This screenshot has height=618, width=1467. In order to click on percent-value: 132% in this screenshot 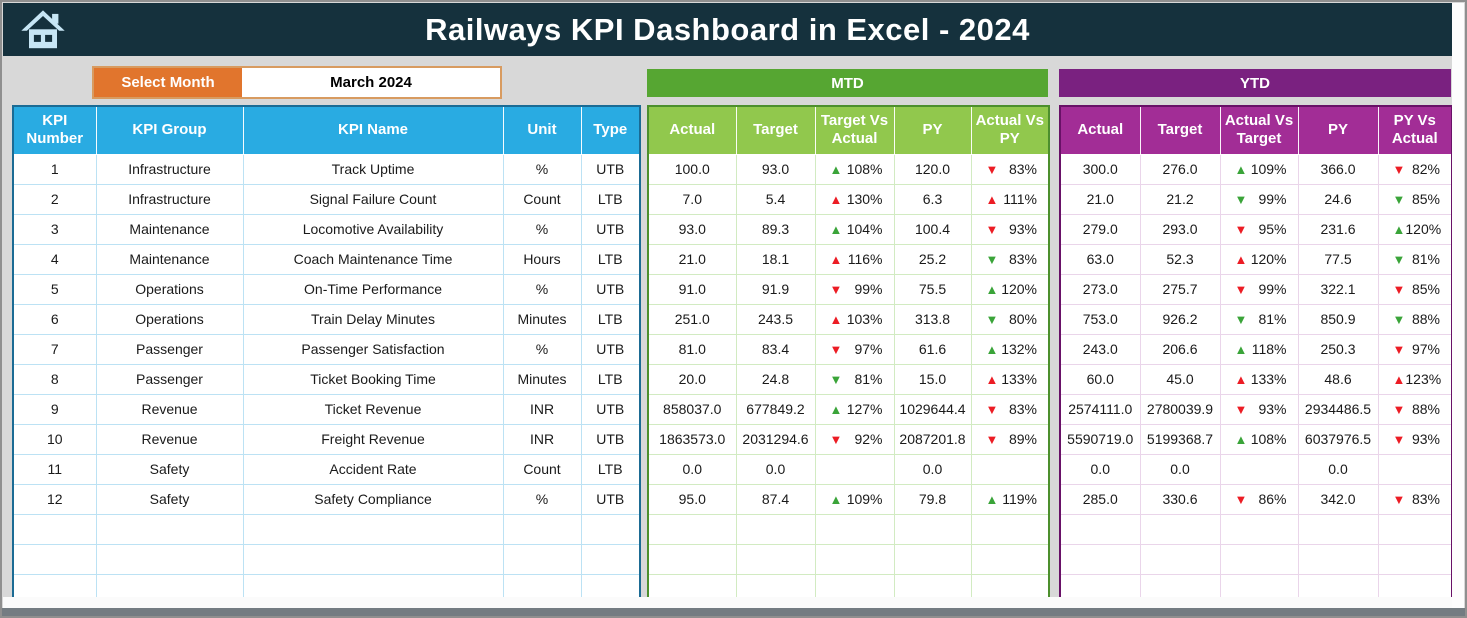, I will do `click(1019, 349)`.